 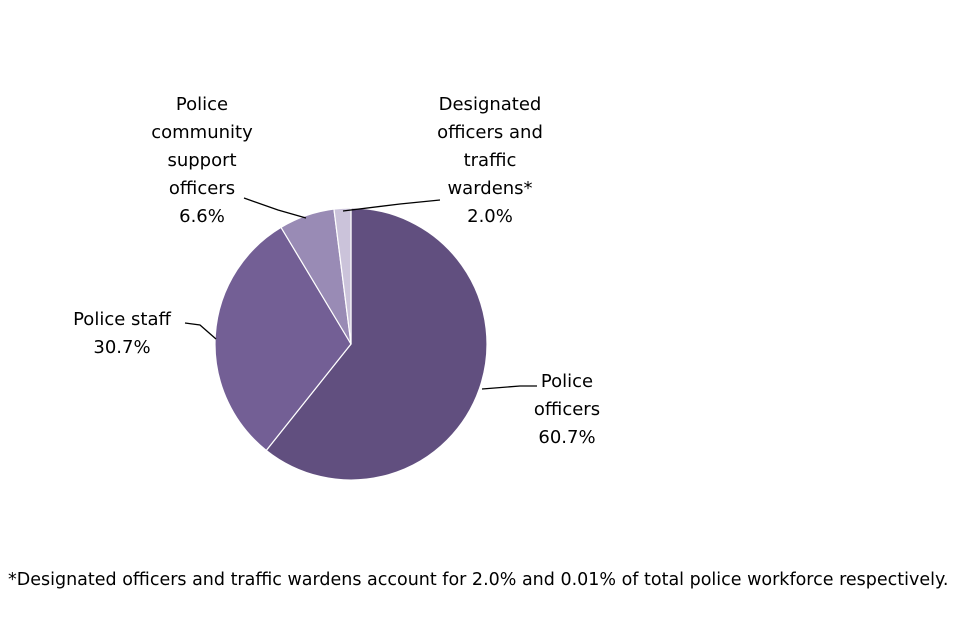 What do you see at coordinates (202, 216) in the screenshot?
I see `slice-label-line: 6.6%` at bounding box center [202, 216].